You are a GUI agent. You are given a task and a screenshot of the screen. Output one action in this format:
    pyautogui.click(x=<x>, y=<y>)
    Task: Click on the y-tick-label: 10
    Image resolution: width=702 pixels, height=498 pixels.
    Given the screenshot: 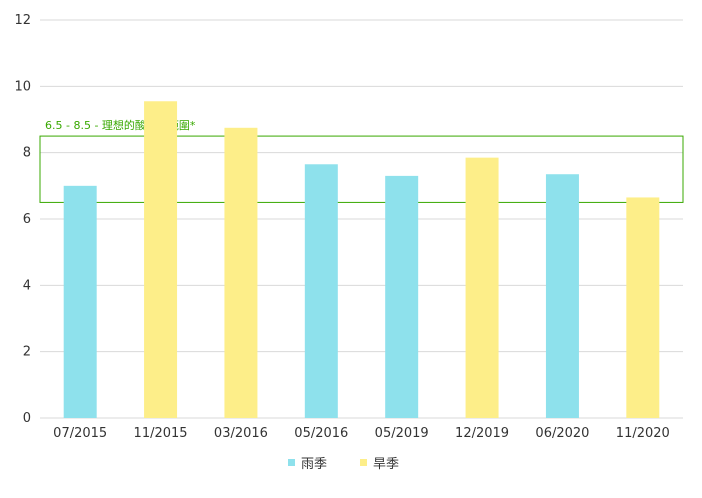 What is the action you would take?
    pyautogui.click(x=22, y=86)
    